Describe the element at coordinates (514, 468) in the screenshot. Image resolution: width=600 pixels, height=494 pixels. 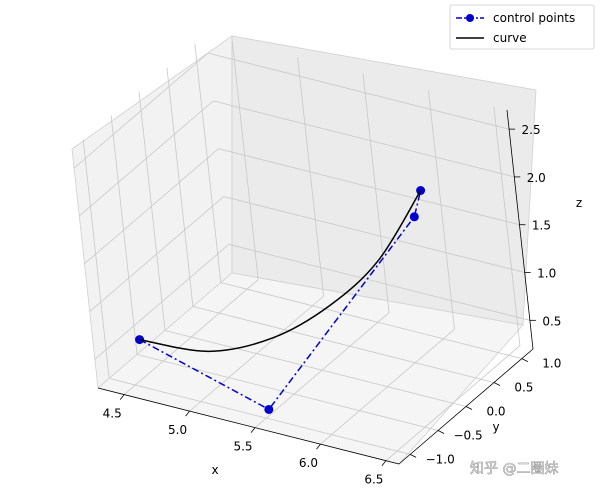
I see `watermark: 知乎 @二圈妹` at that location.